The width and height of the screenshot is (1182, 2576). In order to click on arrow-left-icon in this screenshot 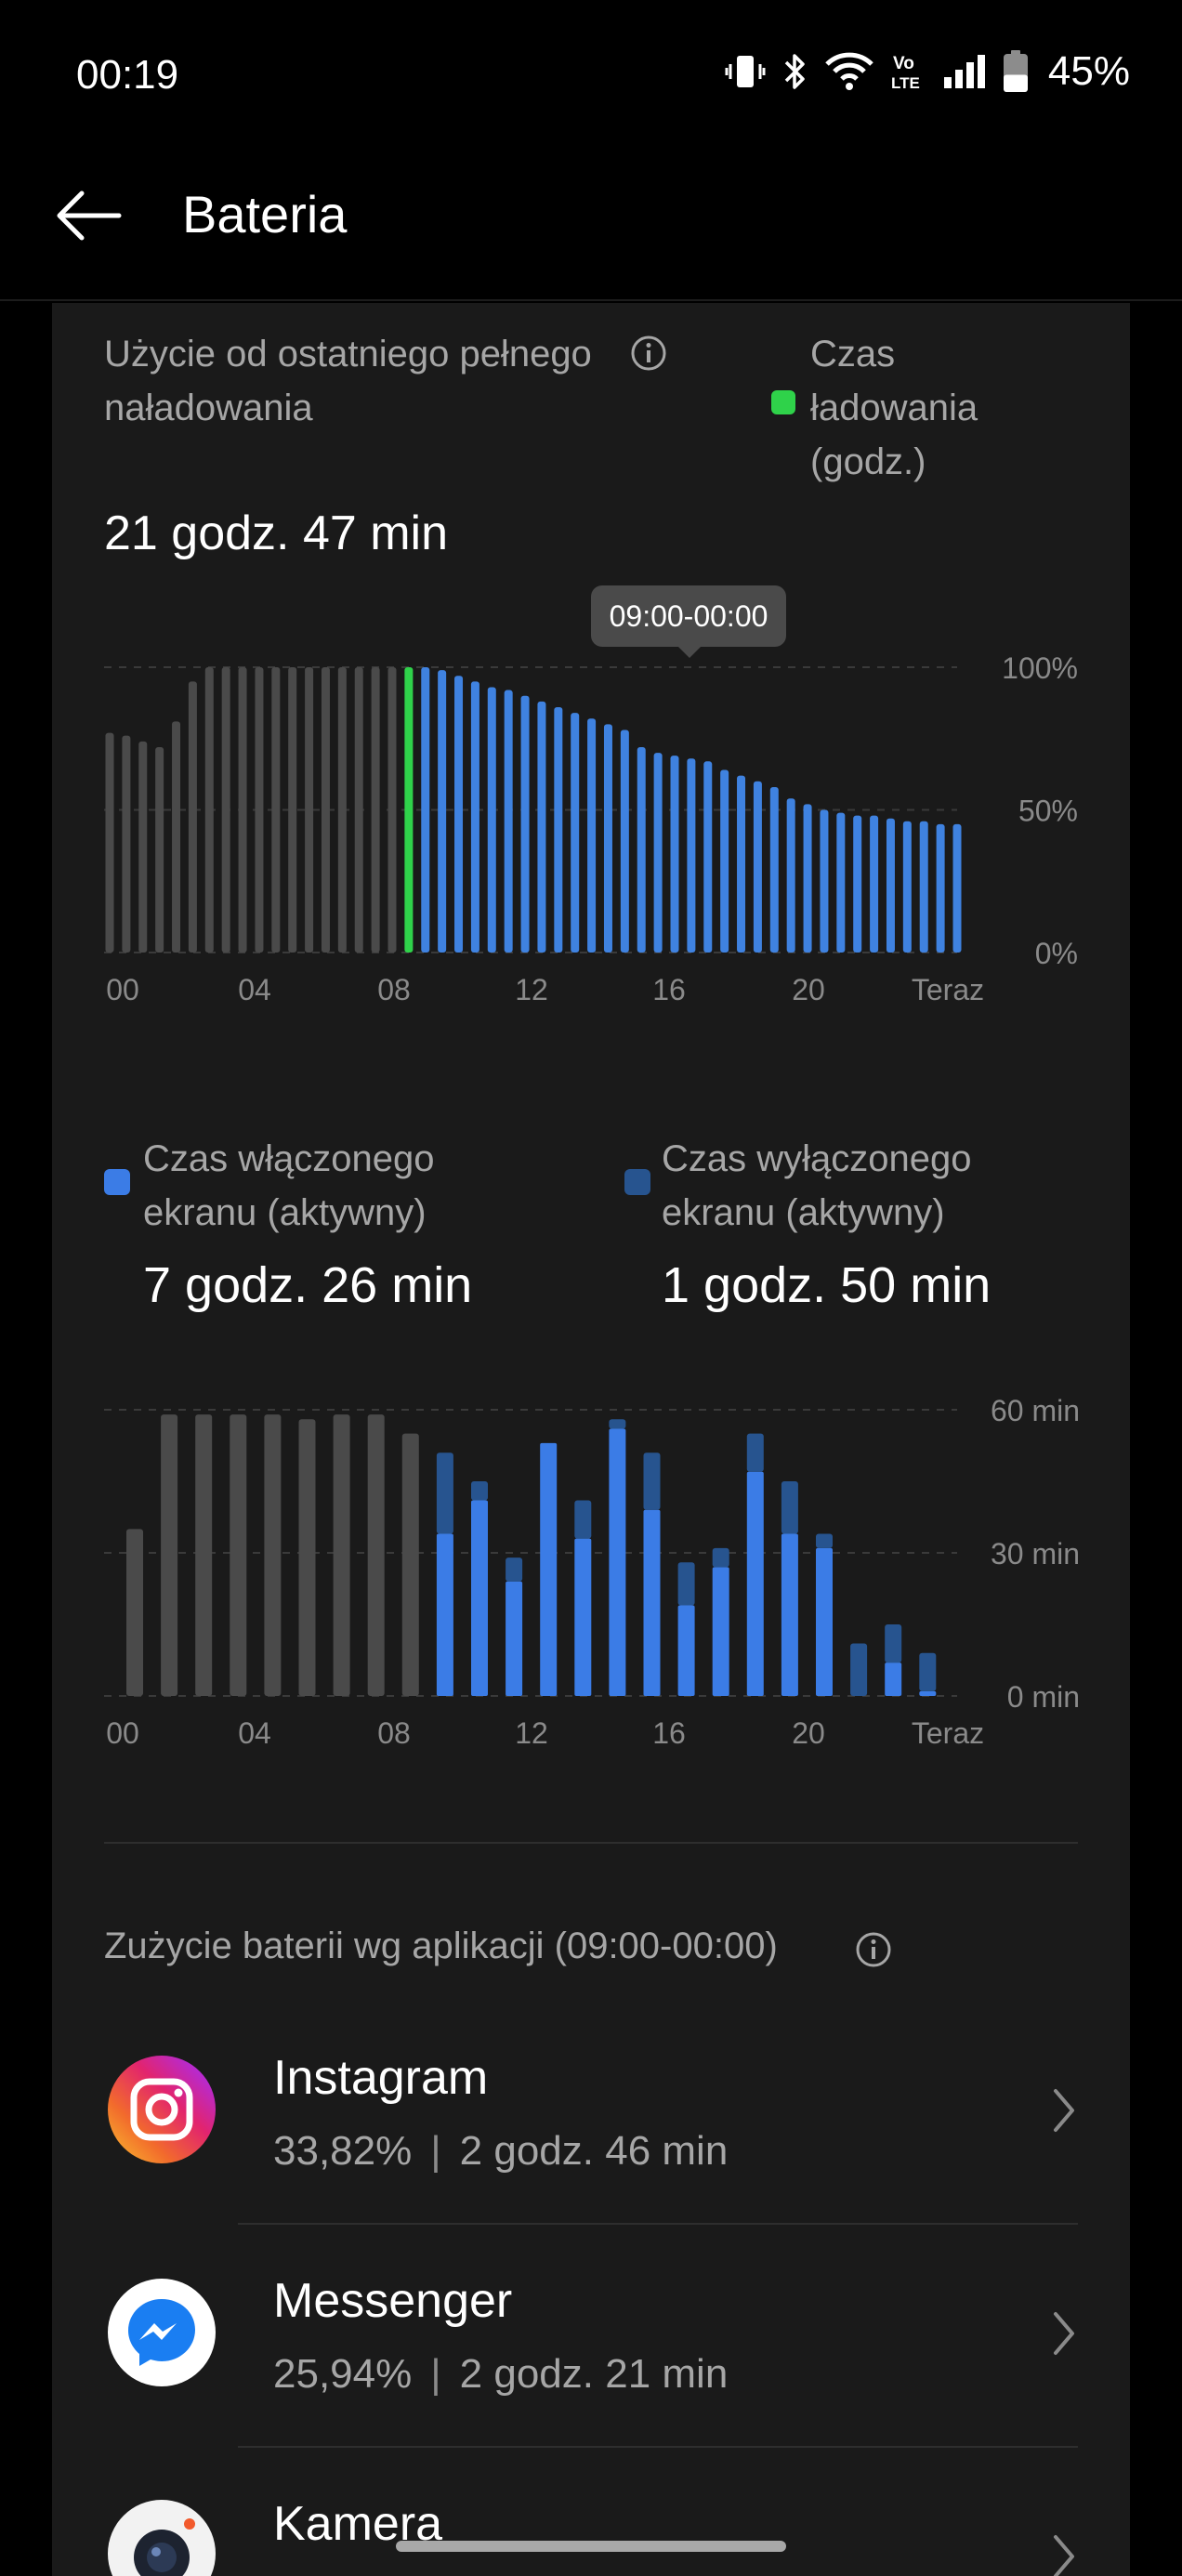, I will do `click(89, 216)`.